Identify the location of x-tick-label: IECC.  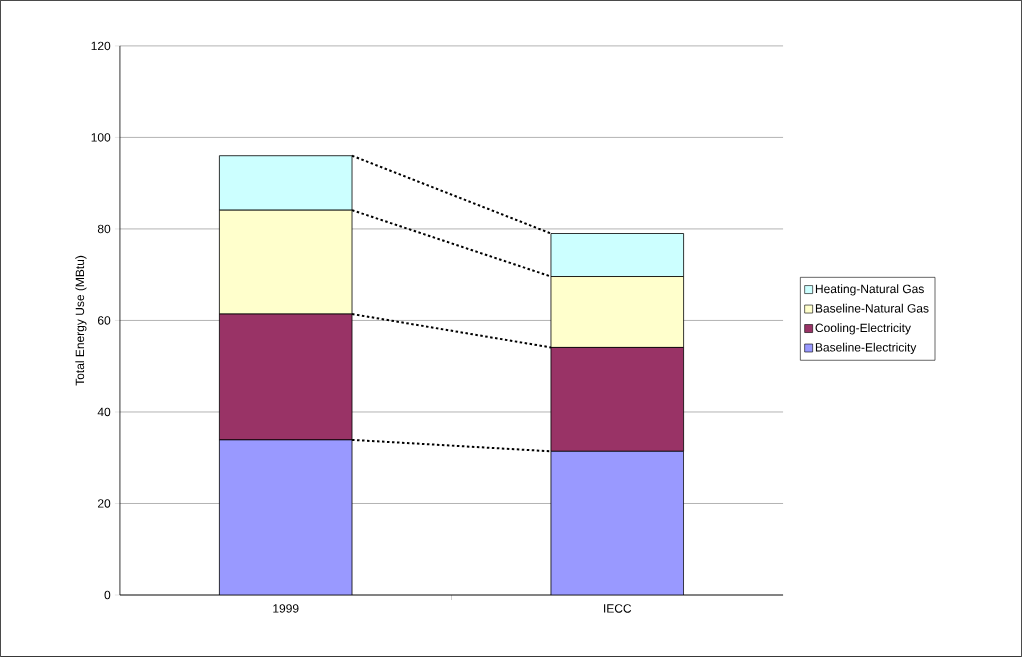
(618, 608).